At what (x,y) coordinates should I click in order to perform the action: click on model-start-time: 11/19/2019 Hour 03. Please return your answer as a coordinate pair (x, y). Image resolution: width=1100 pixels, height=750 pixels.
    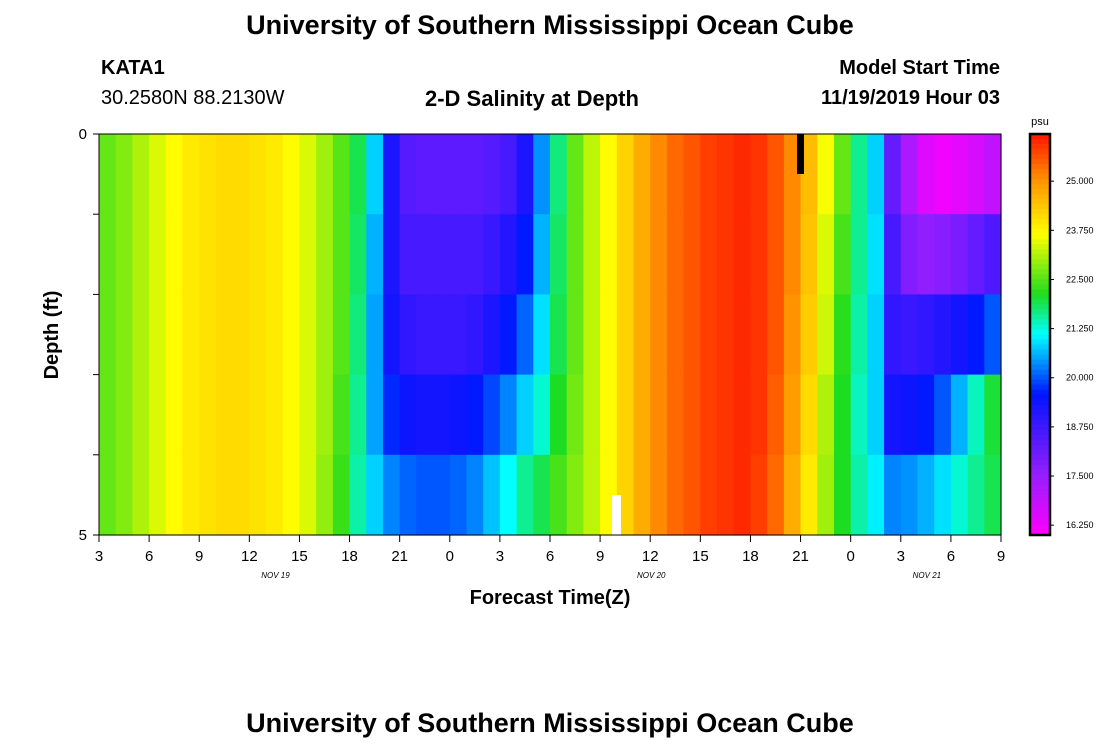
    Looking at the image, I should click on (910, 98).